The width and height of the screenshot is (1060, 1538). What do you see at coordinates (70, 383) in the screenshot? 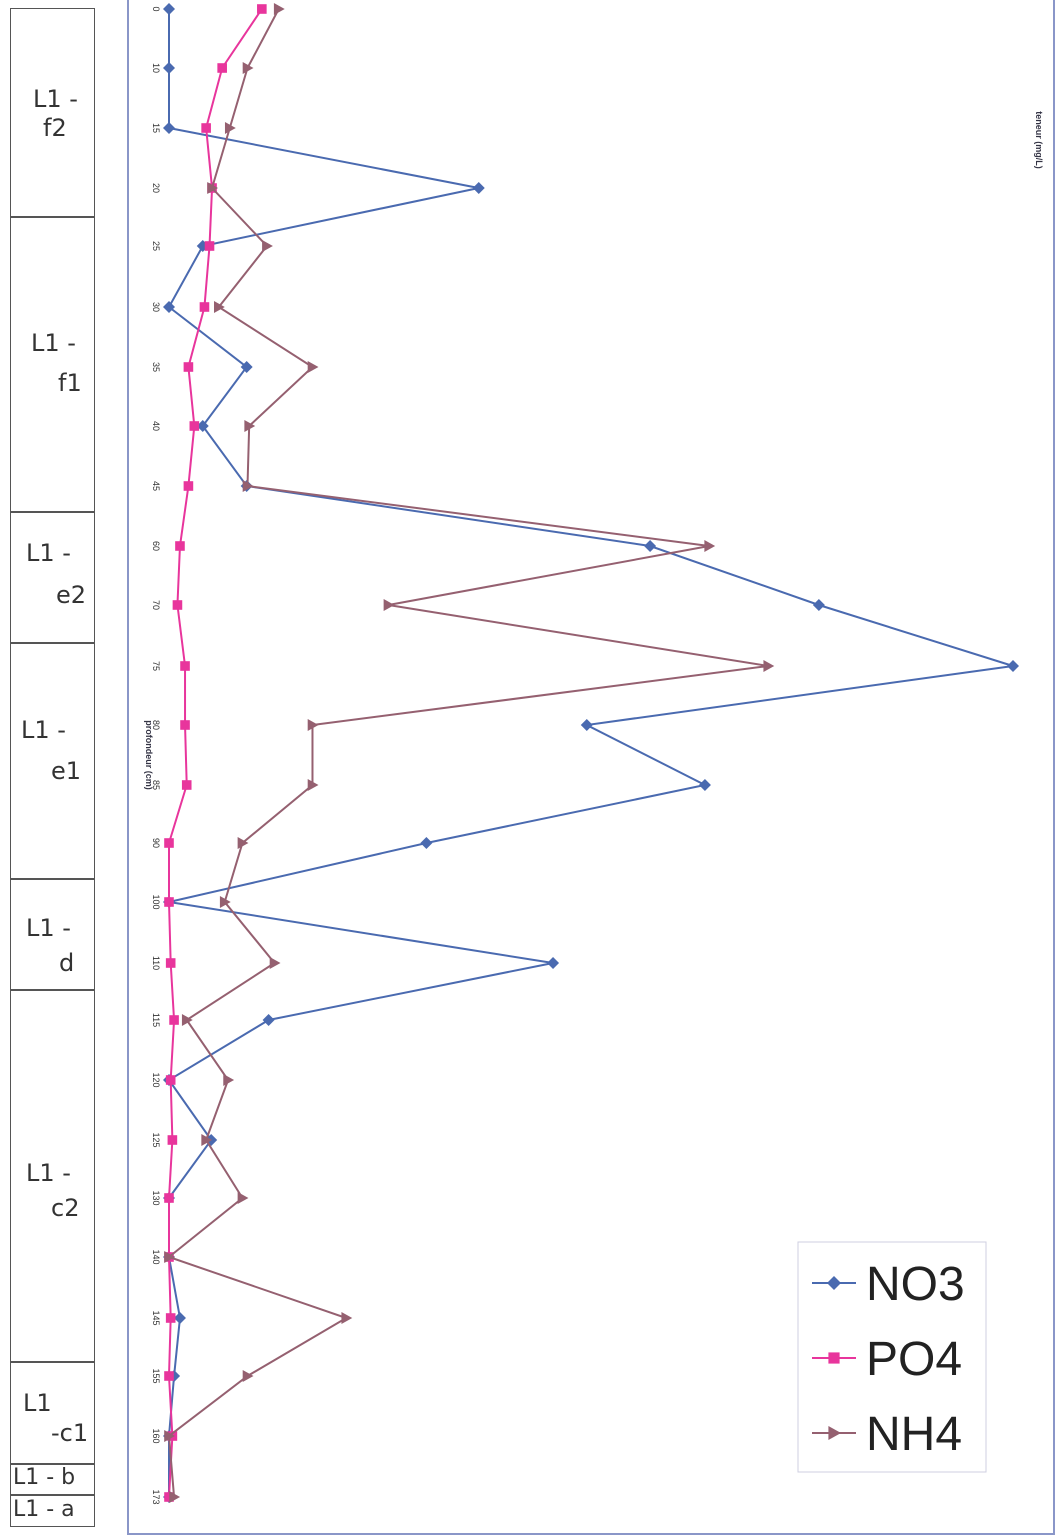
I see `layer-label-line2: f1` at bounding box center [70, 383].